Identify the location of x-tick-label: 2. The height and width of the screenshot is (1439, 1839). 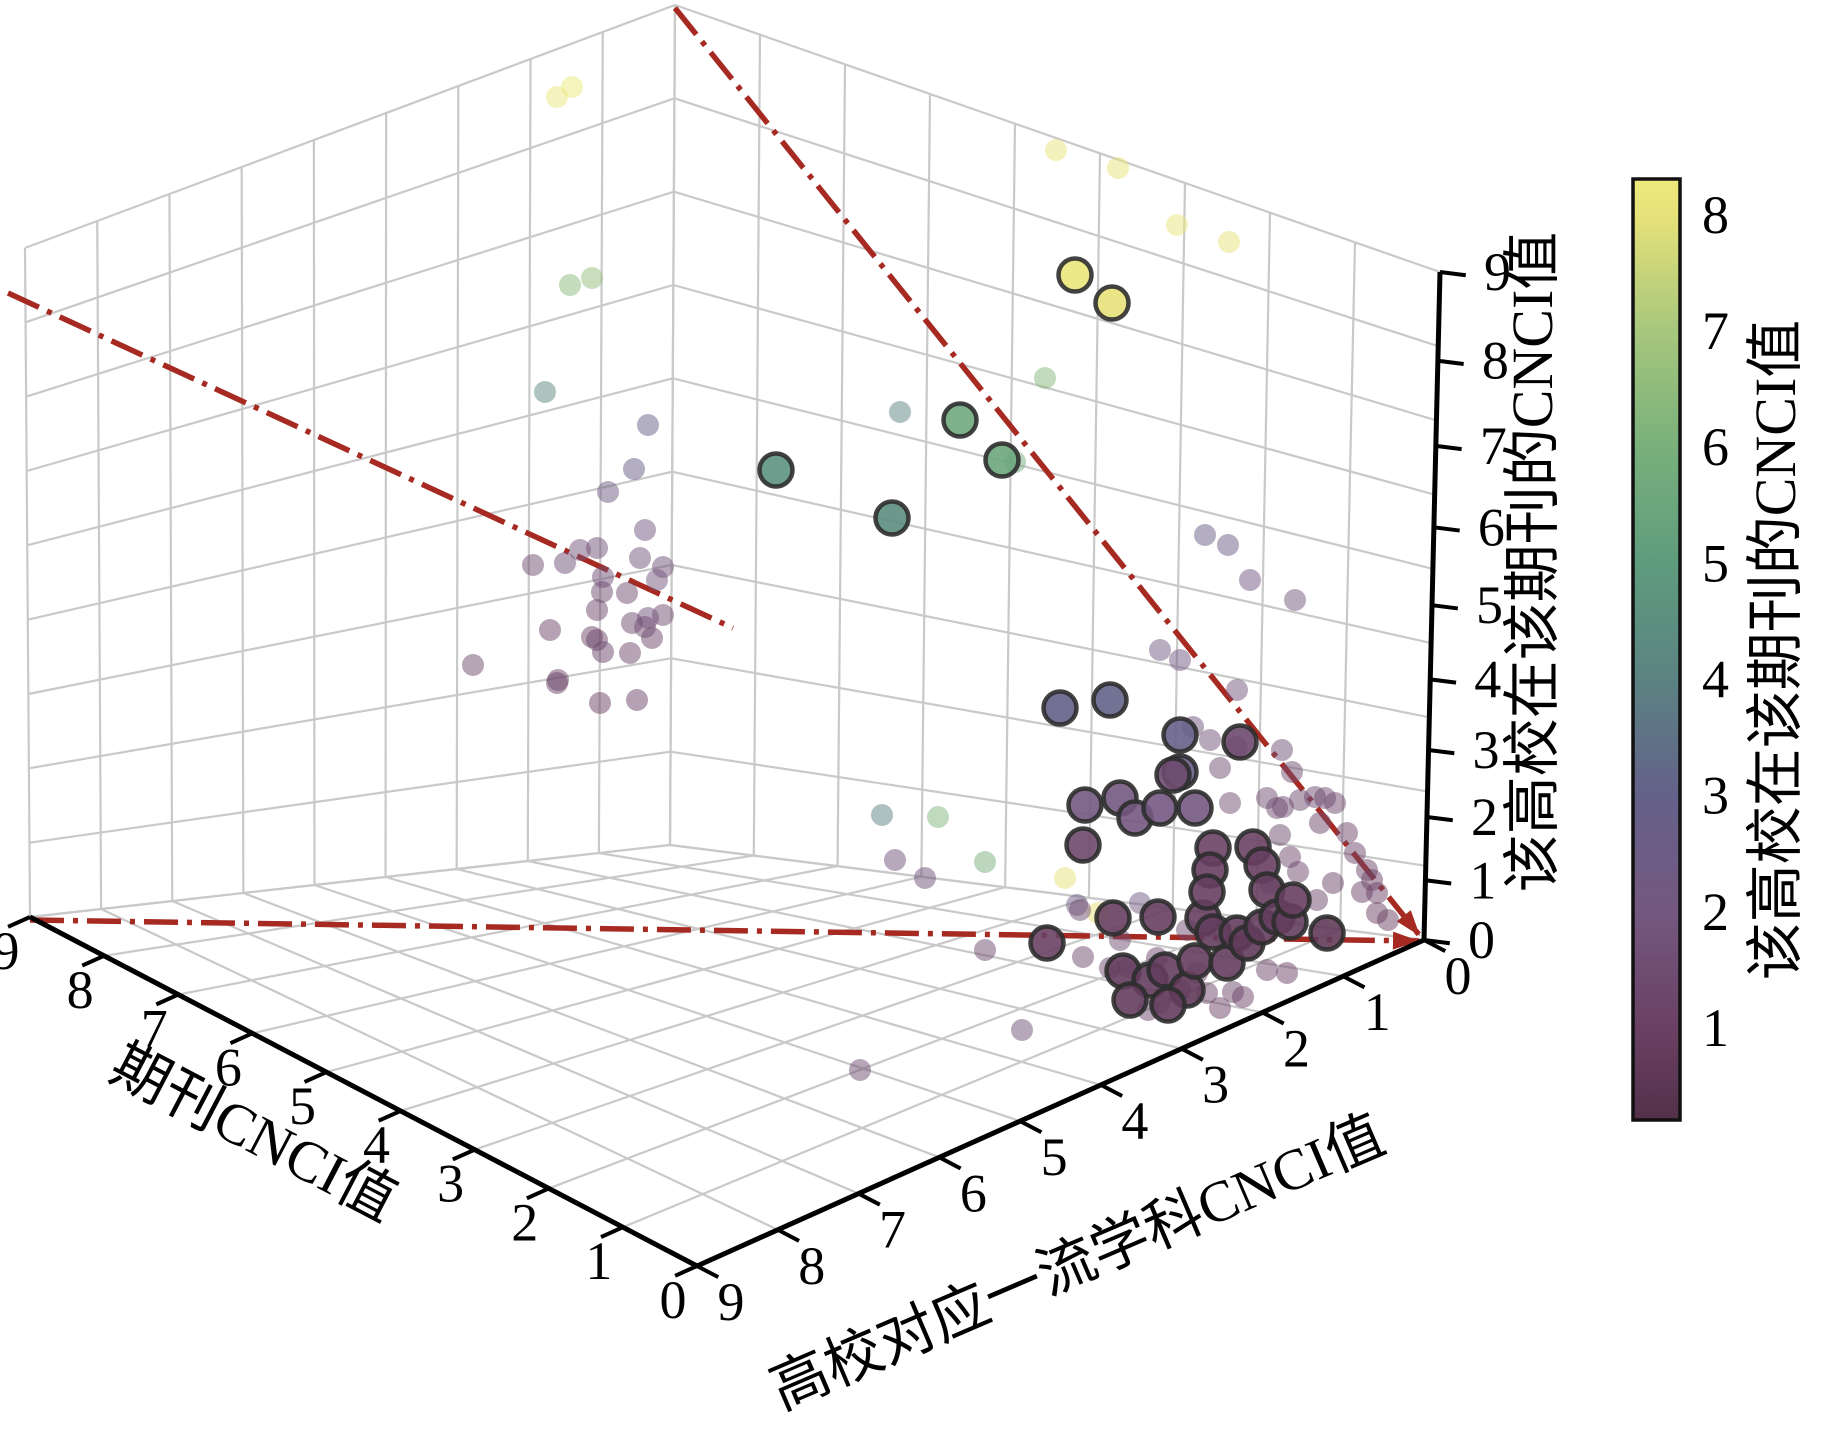
(524, 1222).